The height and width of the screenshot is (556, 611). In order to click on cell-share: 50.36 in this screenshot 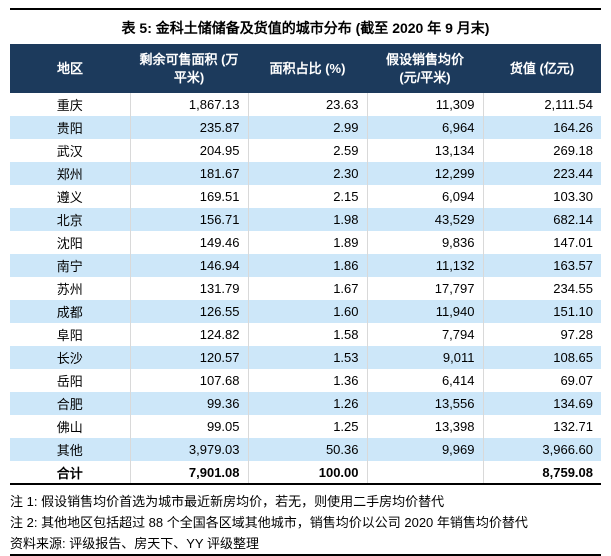, I will do `click(308, 449)`.